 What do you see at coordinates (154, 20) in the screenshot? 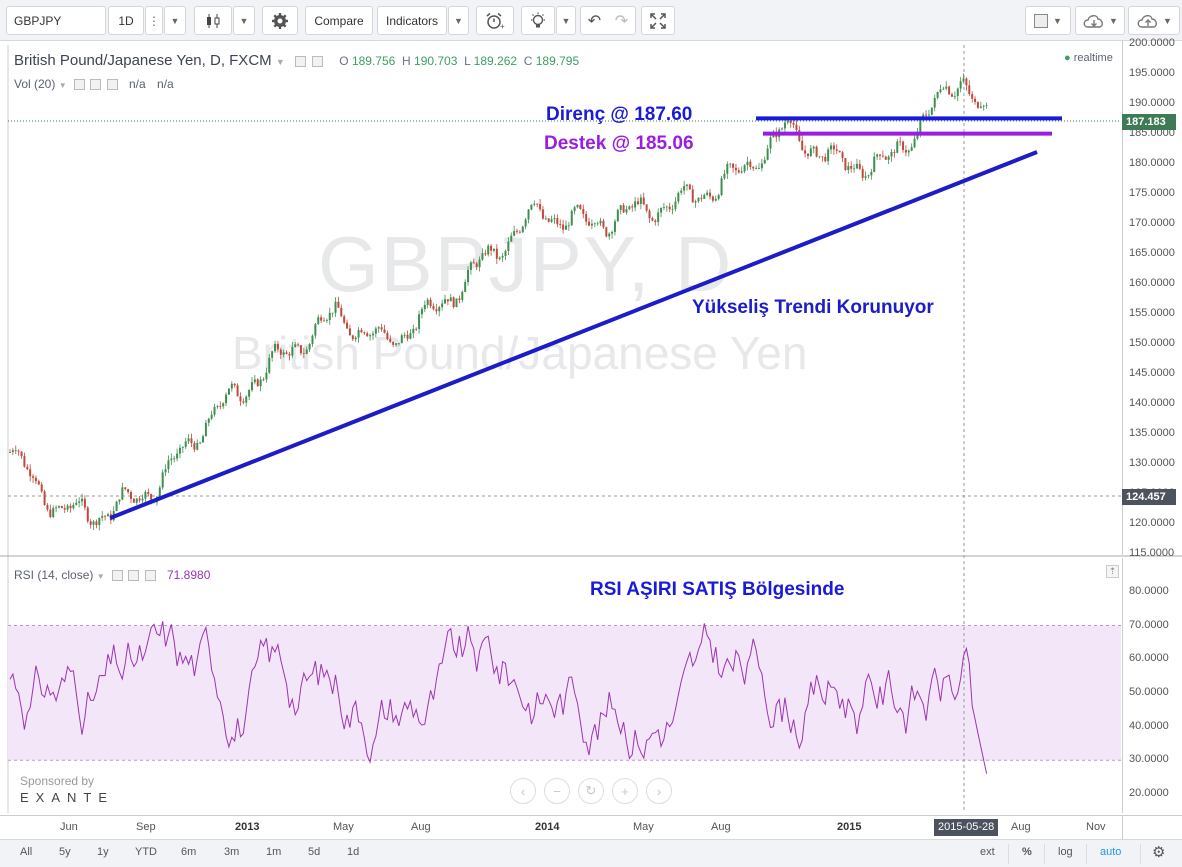
I see `more-intervals-icon: ⋮` at bounding box center [154, 20].